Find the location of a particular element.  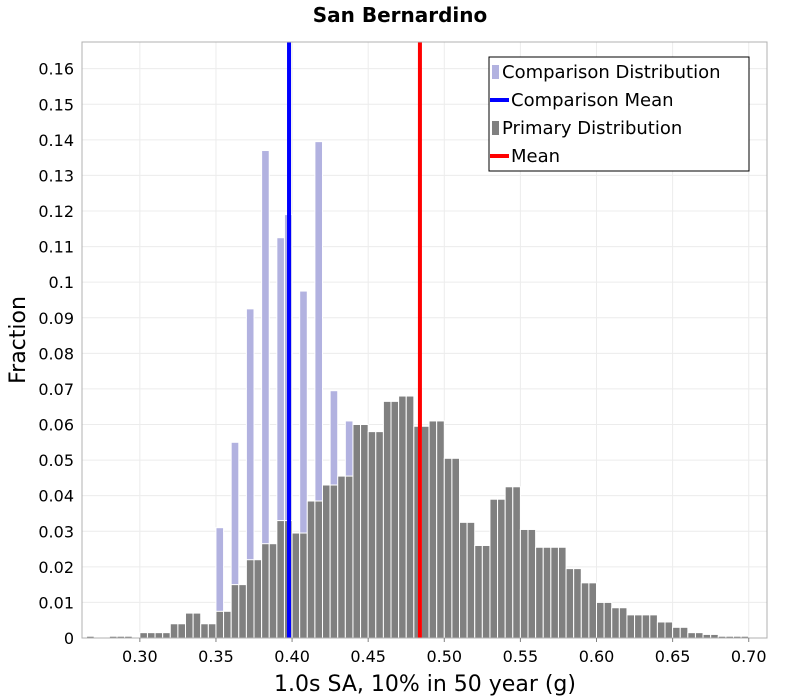

y-tick-label: 0.04 is located at coordinates (56, 496).